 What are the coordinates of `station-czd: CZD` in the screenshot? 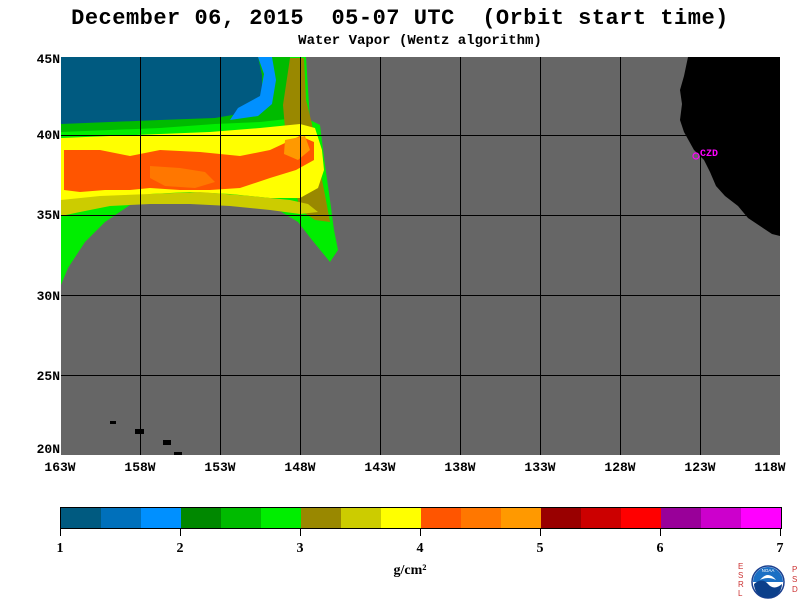 It's located at (705, 154).